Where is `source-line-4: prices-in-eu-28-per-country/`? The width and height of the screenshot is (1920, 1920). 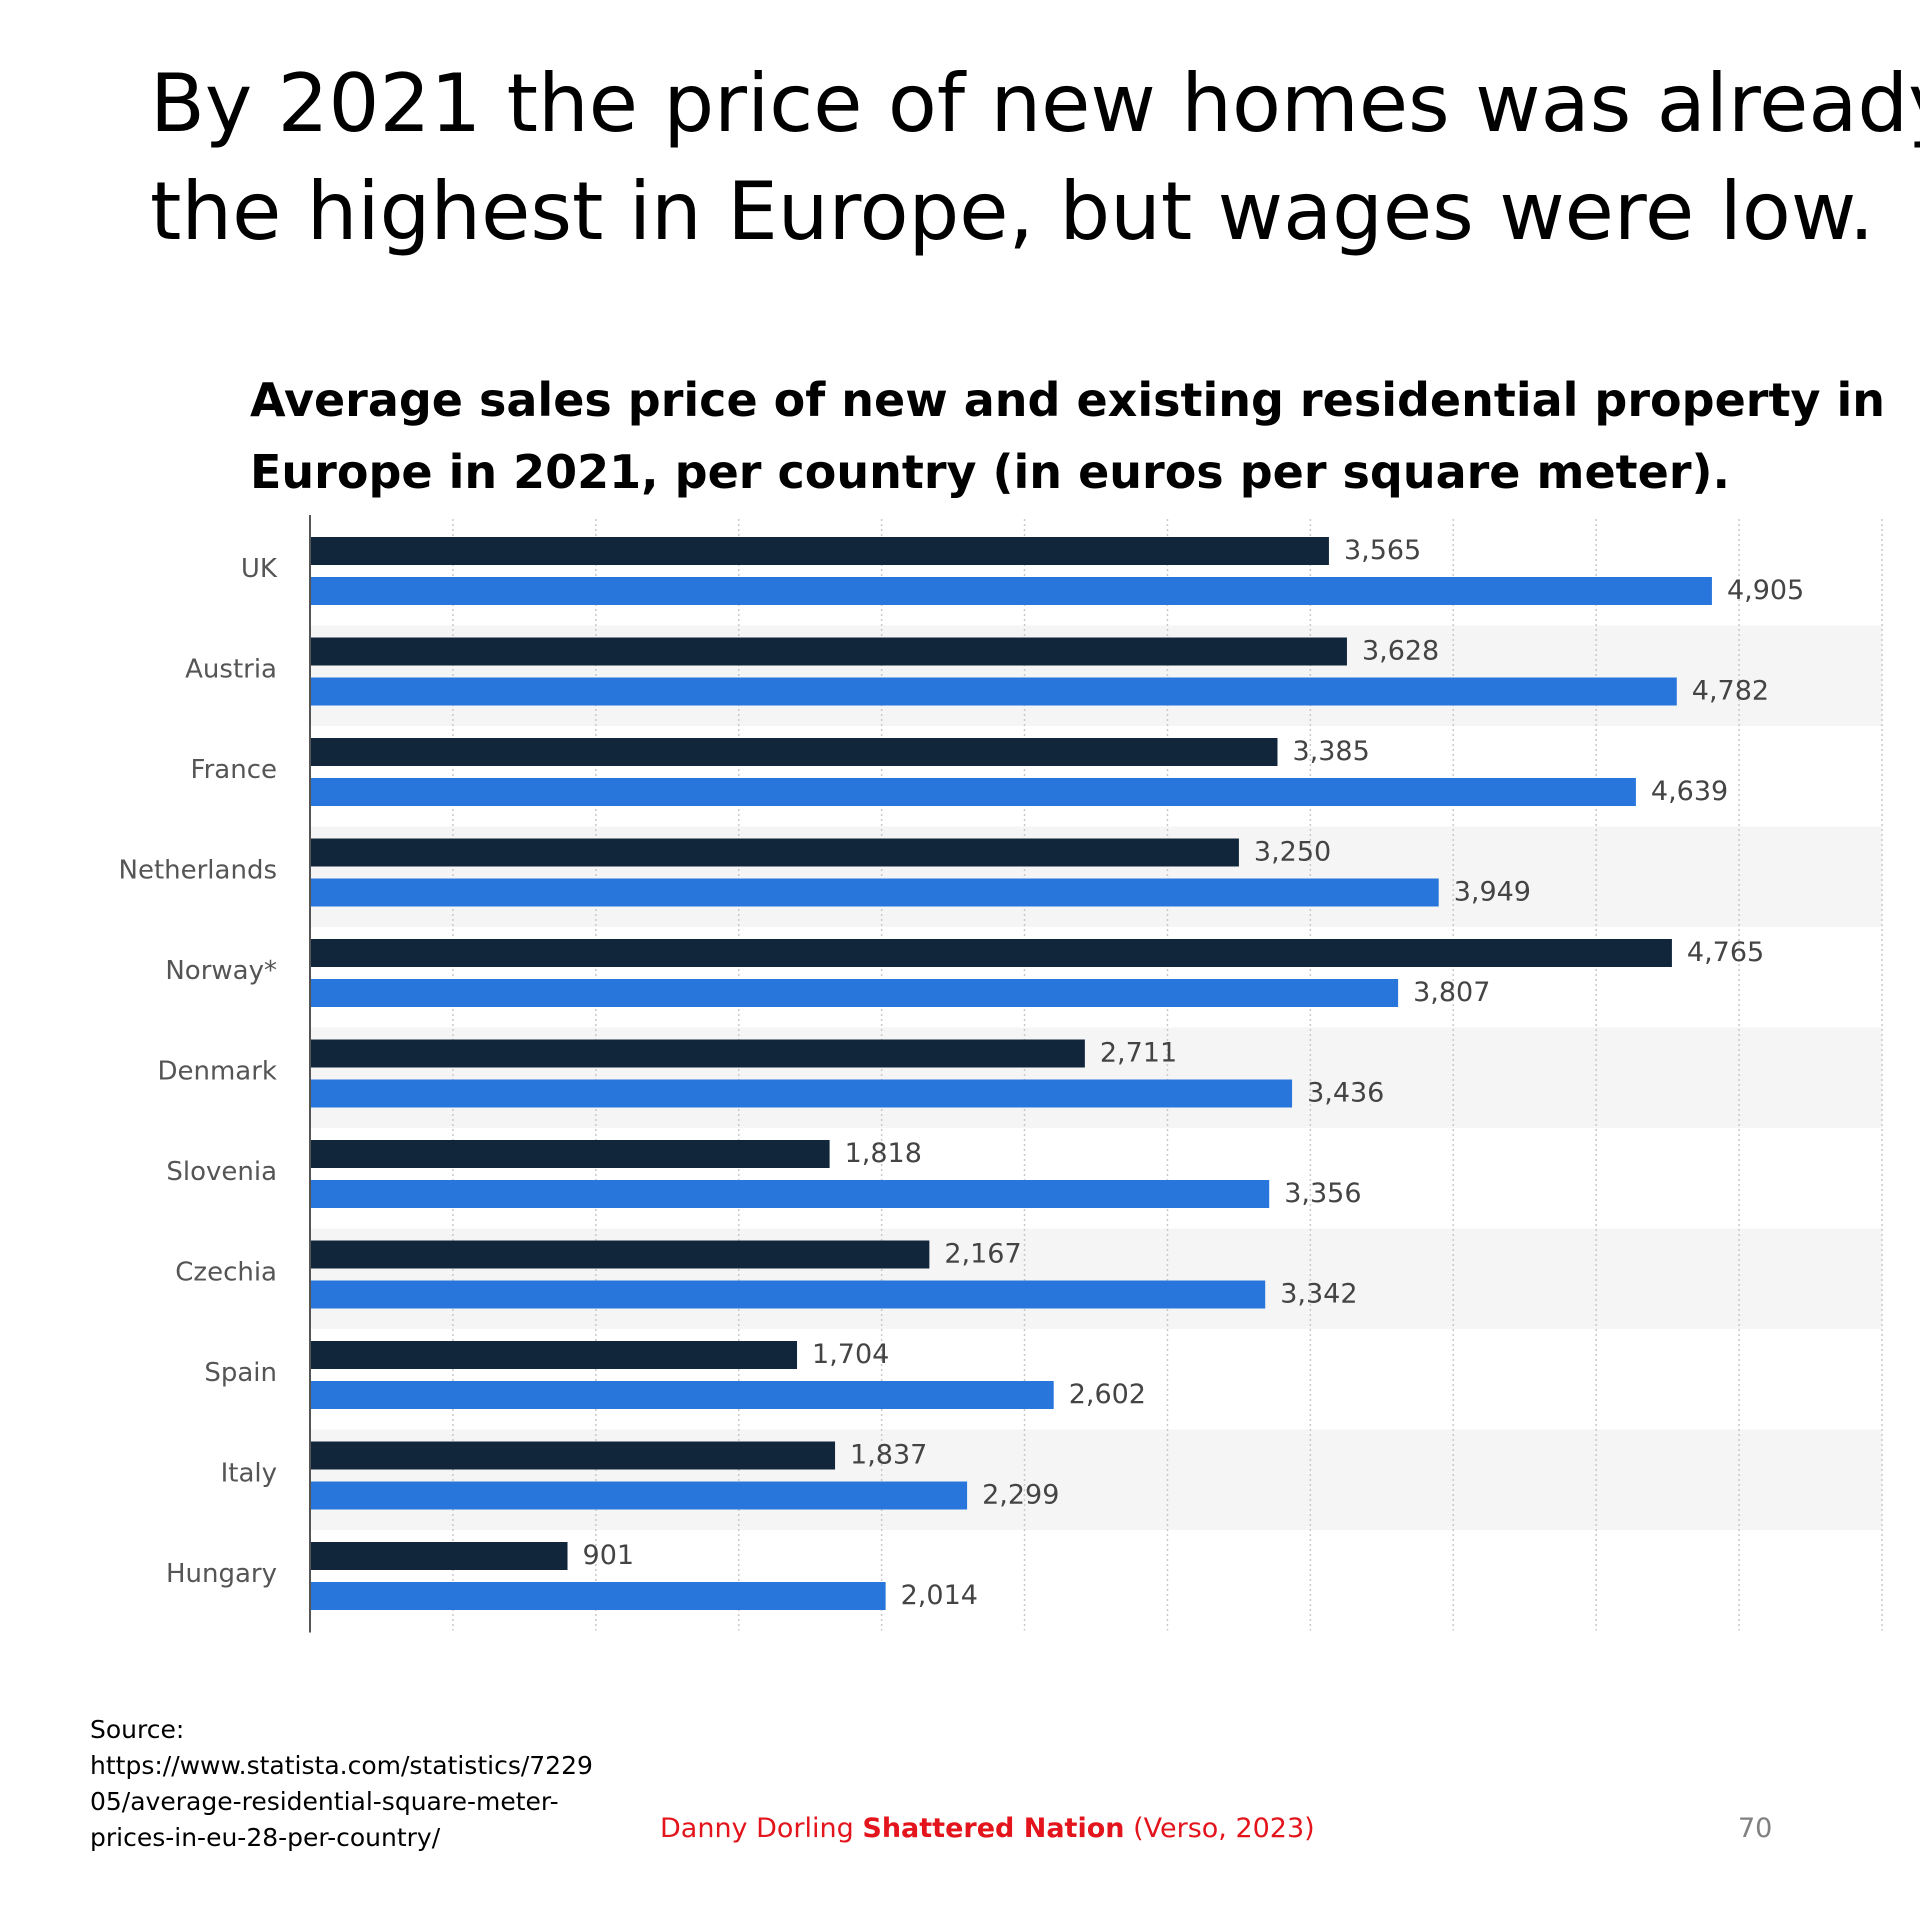 source-line-4: prices-in-eu-28-per-country/ is located at coordinates (265, 1837).